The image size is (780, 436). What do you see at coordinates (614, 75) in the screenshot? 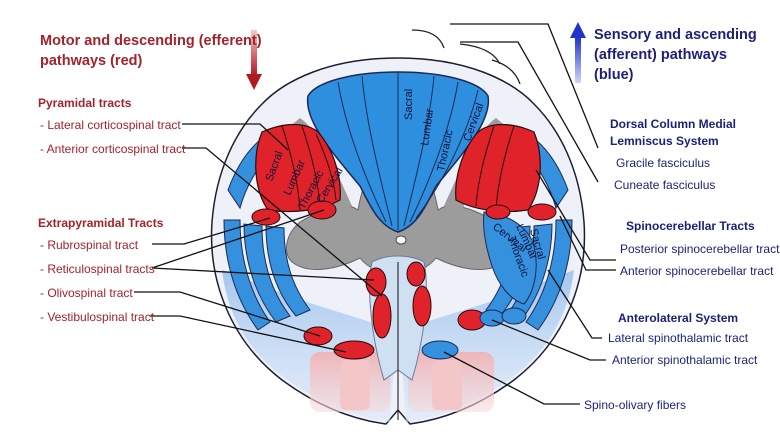
I see `sensory-header-line-3: (blue)` at bounding box center [614, 75].